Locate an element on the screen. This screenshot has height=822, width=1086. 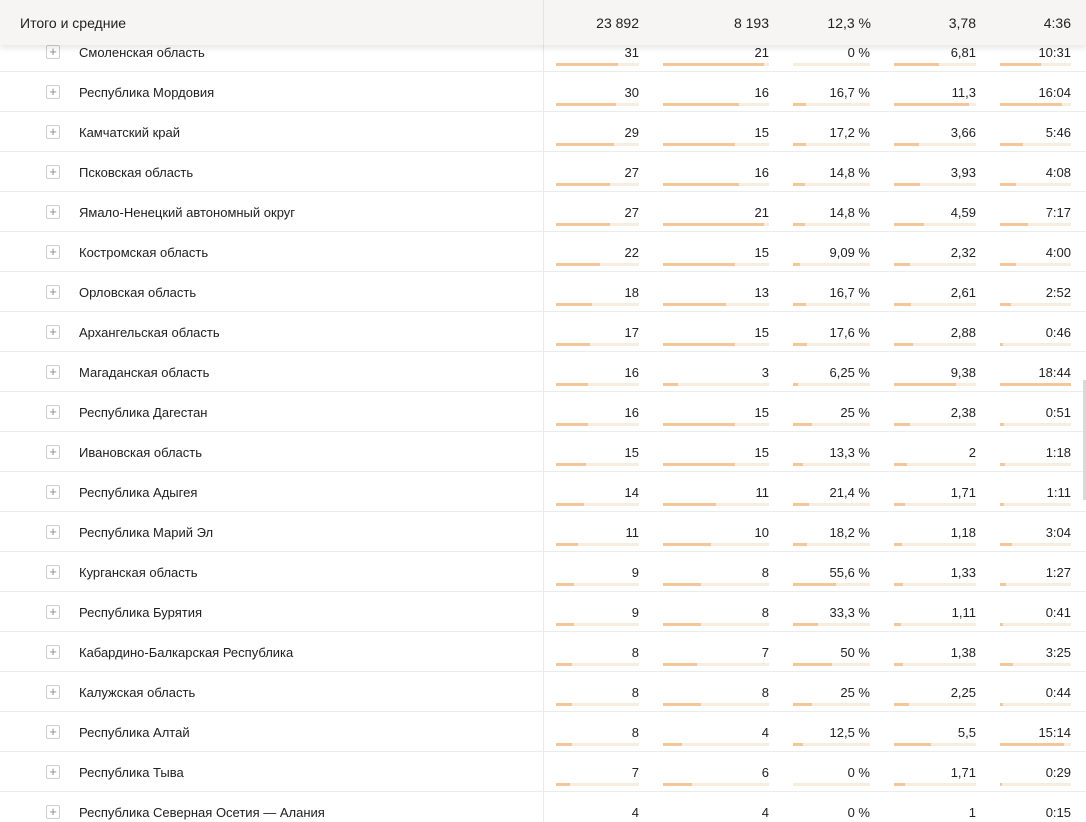
table-row: + Республика Бурятия 9 8 33,3 % 1,11 0:41 is located at coordinates (543, 612).